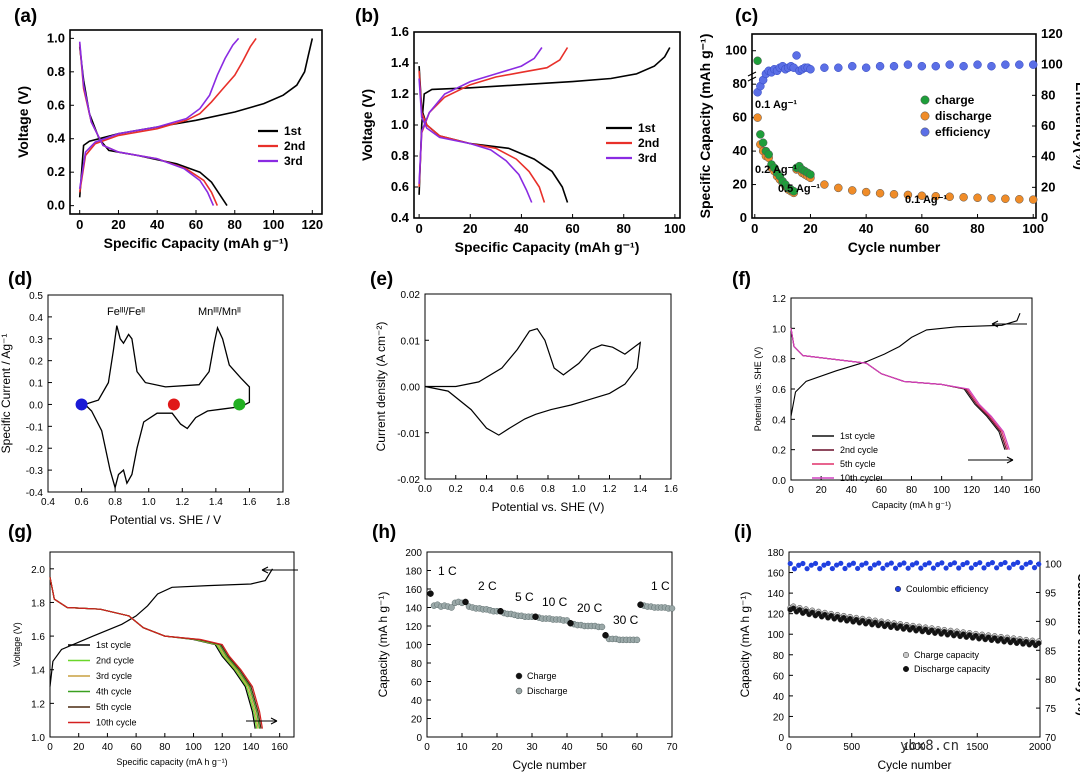 This screenshot has width=1080, height=777. What do you see at coordinates (752, 76) in the screenshot?
I see `axis-break-mark` at bounding box center [752, 76].